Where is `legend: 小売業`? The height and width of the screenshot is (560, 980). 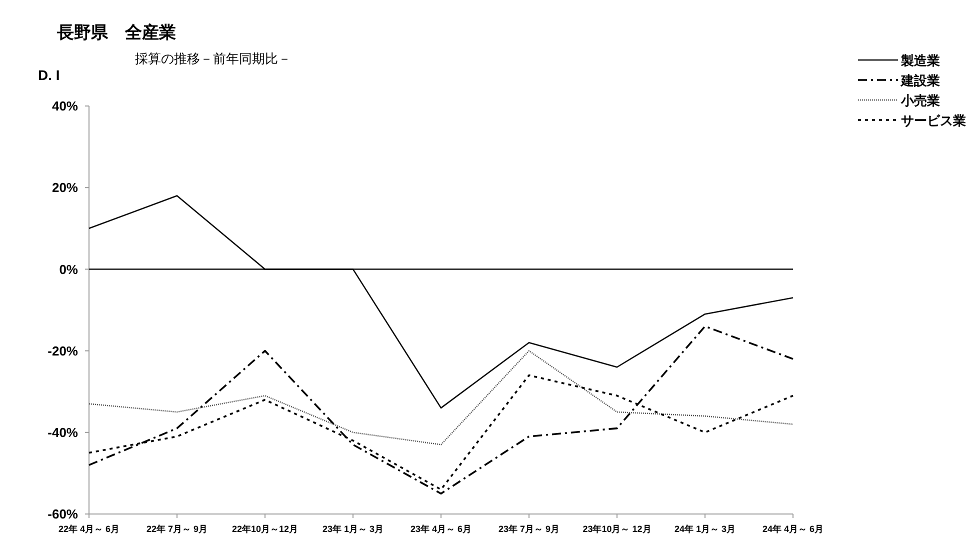 legend: 小売業 is located at coordinates (920, 100).